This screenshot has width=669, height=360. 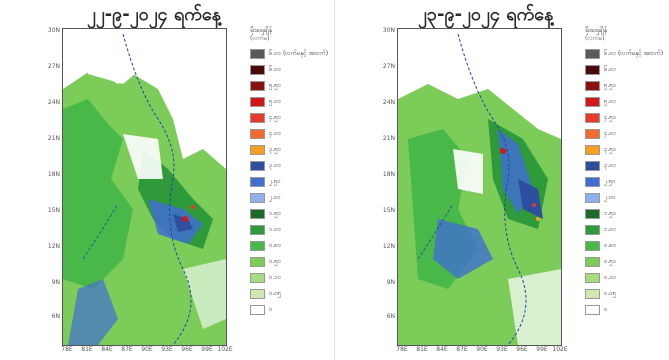 What do you see at coordinates (610, 261) in the screenshot?
I see `legend-label: ၀.၅၀` at bounding box center [610, 261].